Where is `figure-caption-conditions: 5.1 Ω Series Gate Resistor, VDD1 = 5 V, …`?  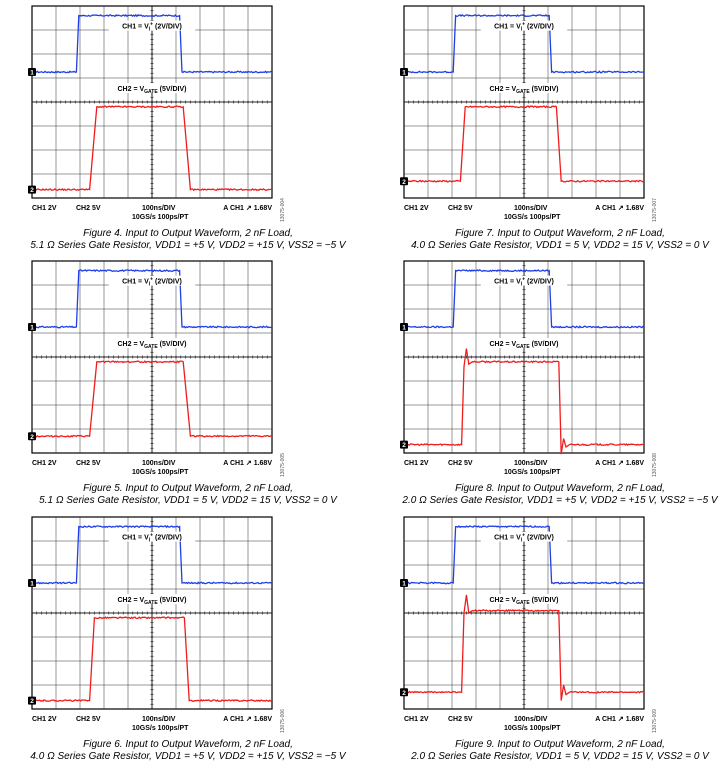 figure-caption-conditions: 5.1 Ω Series Gate Resistor, VDD1 = 5 V, … is located at coordinates (188, 500).